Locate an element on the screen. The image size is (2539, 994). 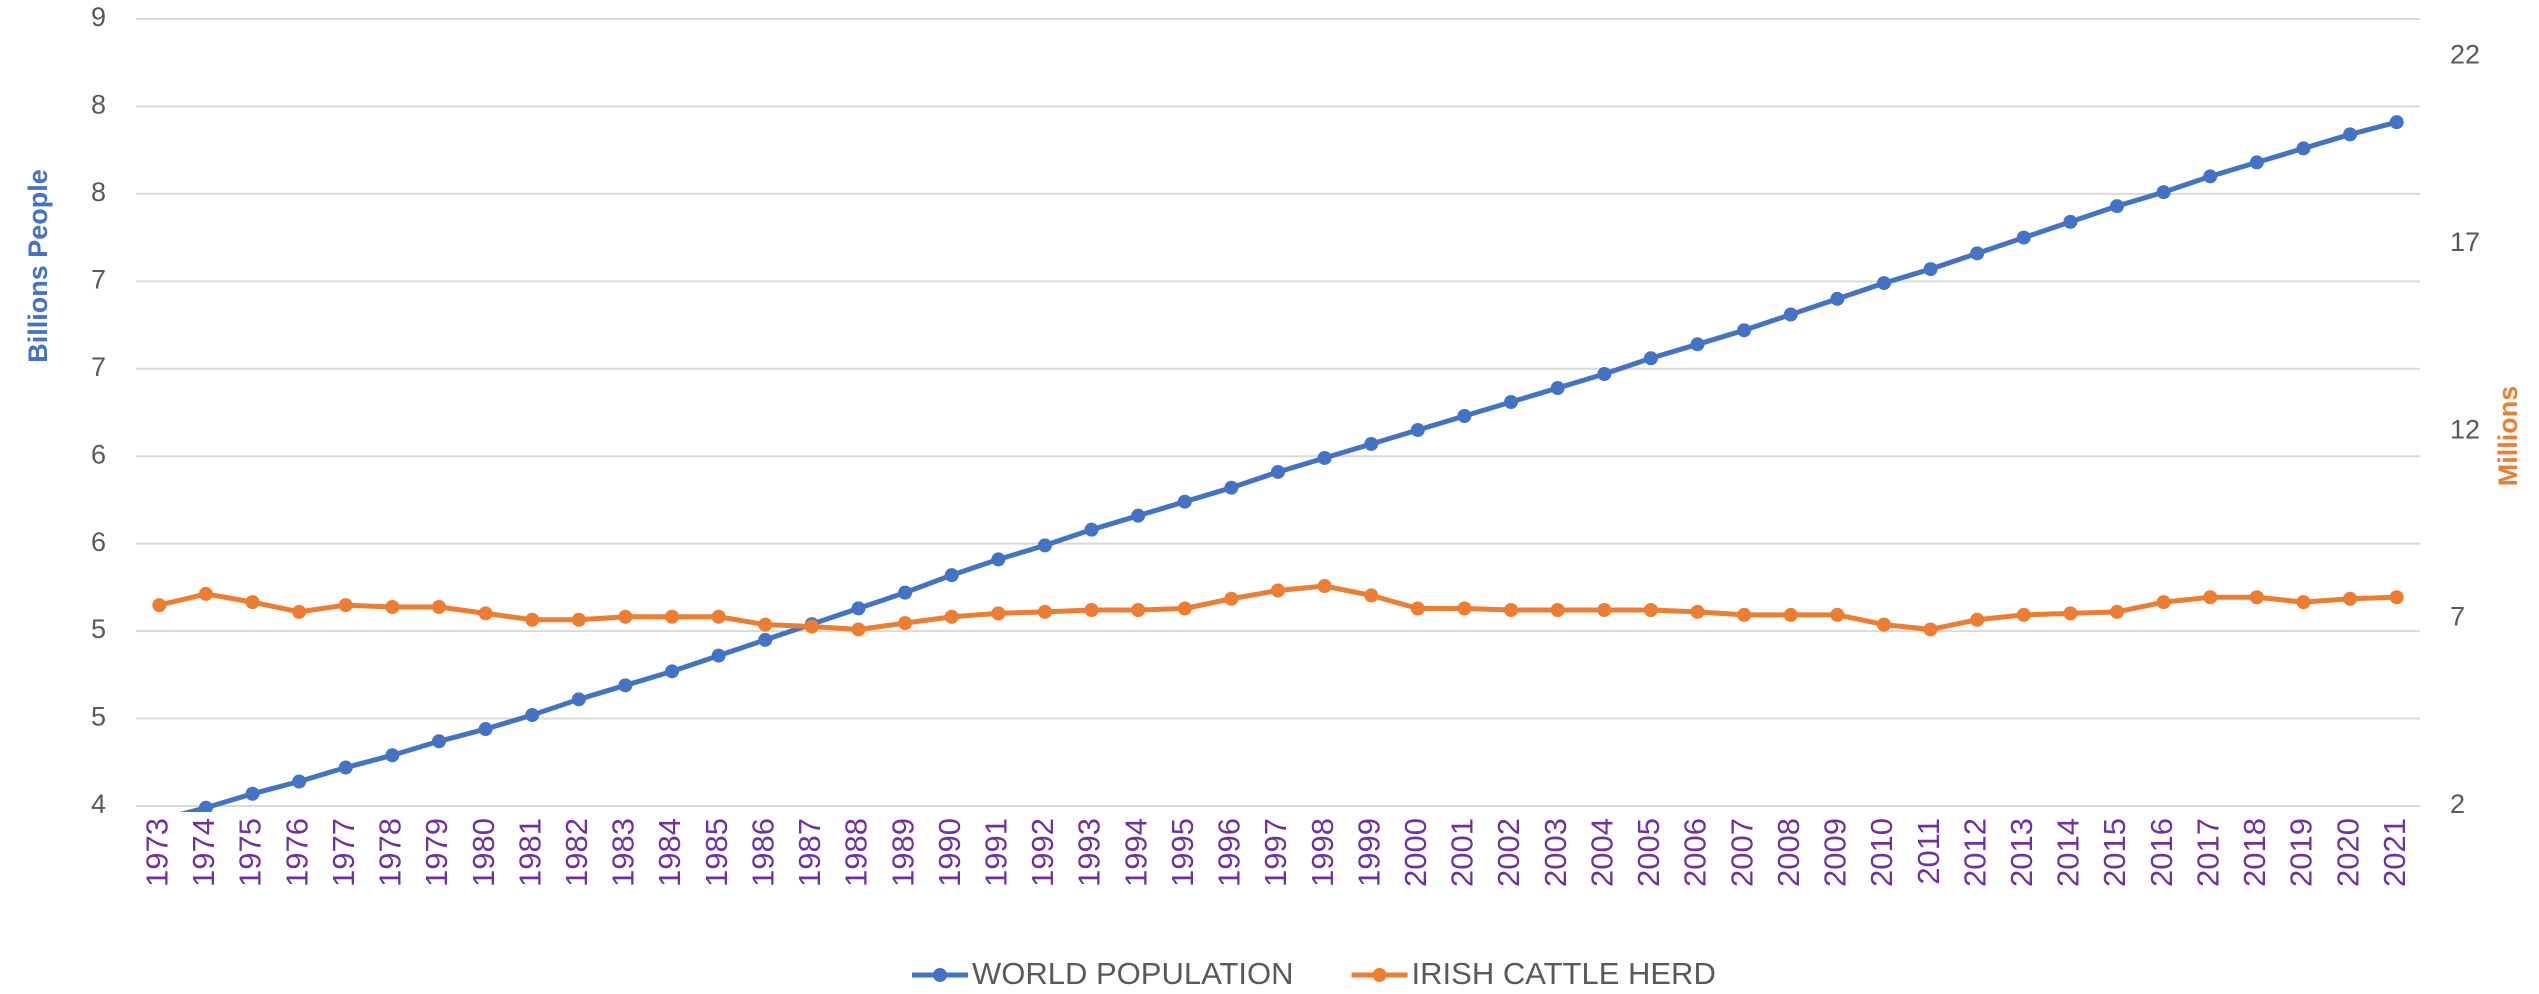
x-tick-label: 1991 is located at coordinates (996, 852).